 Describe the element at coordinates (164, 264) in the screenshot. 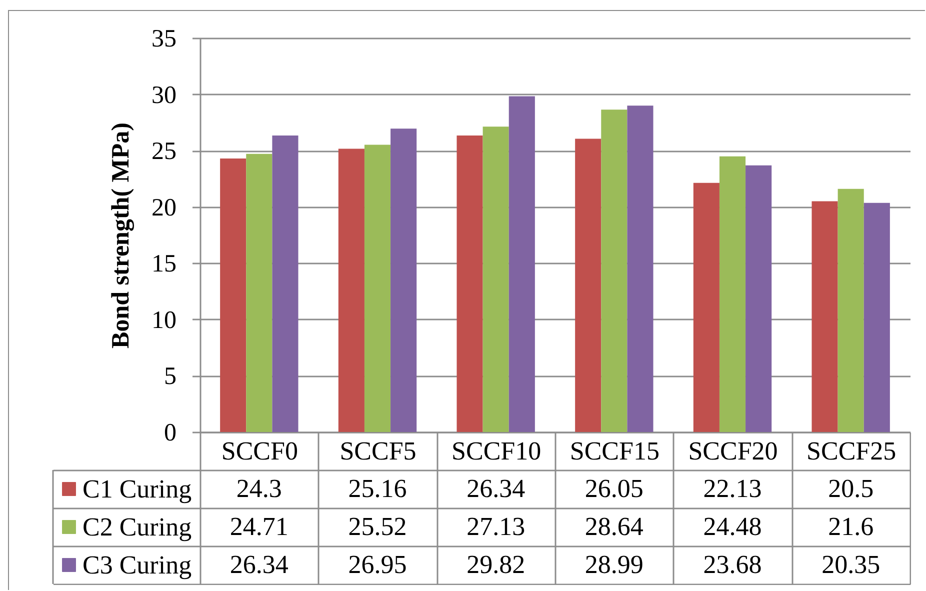

I see `y-tick-label: 15` at that location.